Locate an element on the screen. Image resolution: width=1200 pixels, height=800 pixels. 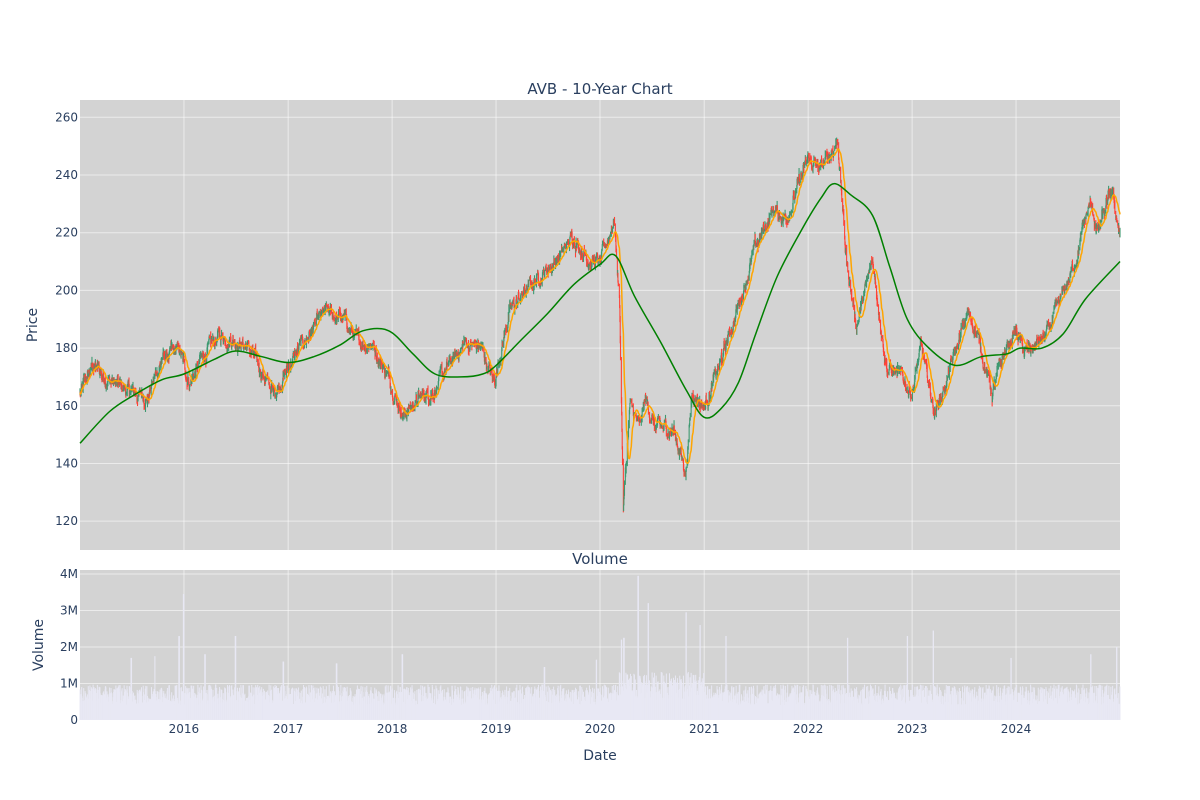
price-y-tick-label: 120 is located at coordinates (66, 521).